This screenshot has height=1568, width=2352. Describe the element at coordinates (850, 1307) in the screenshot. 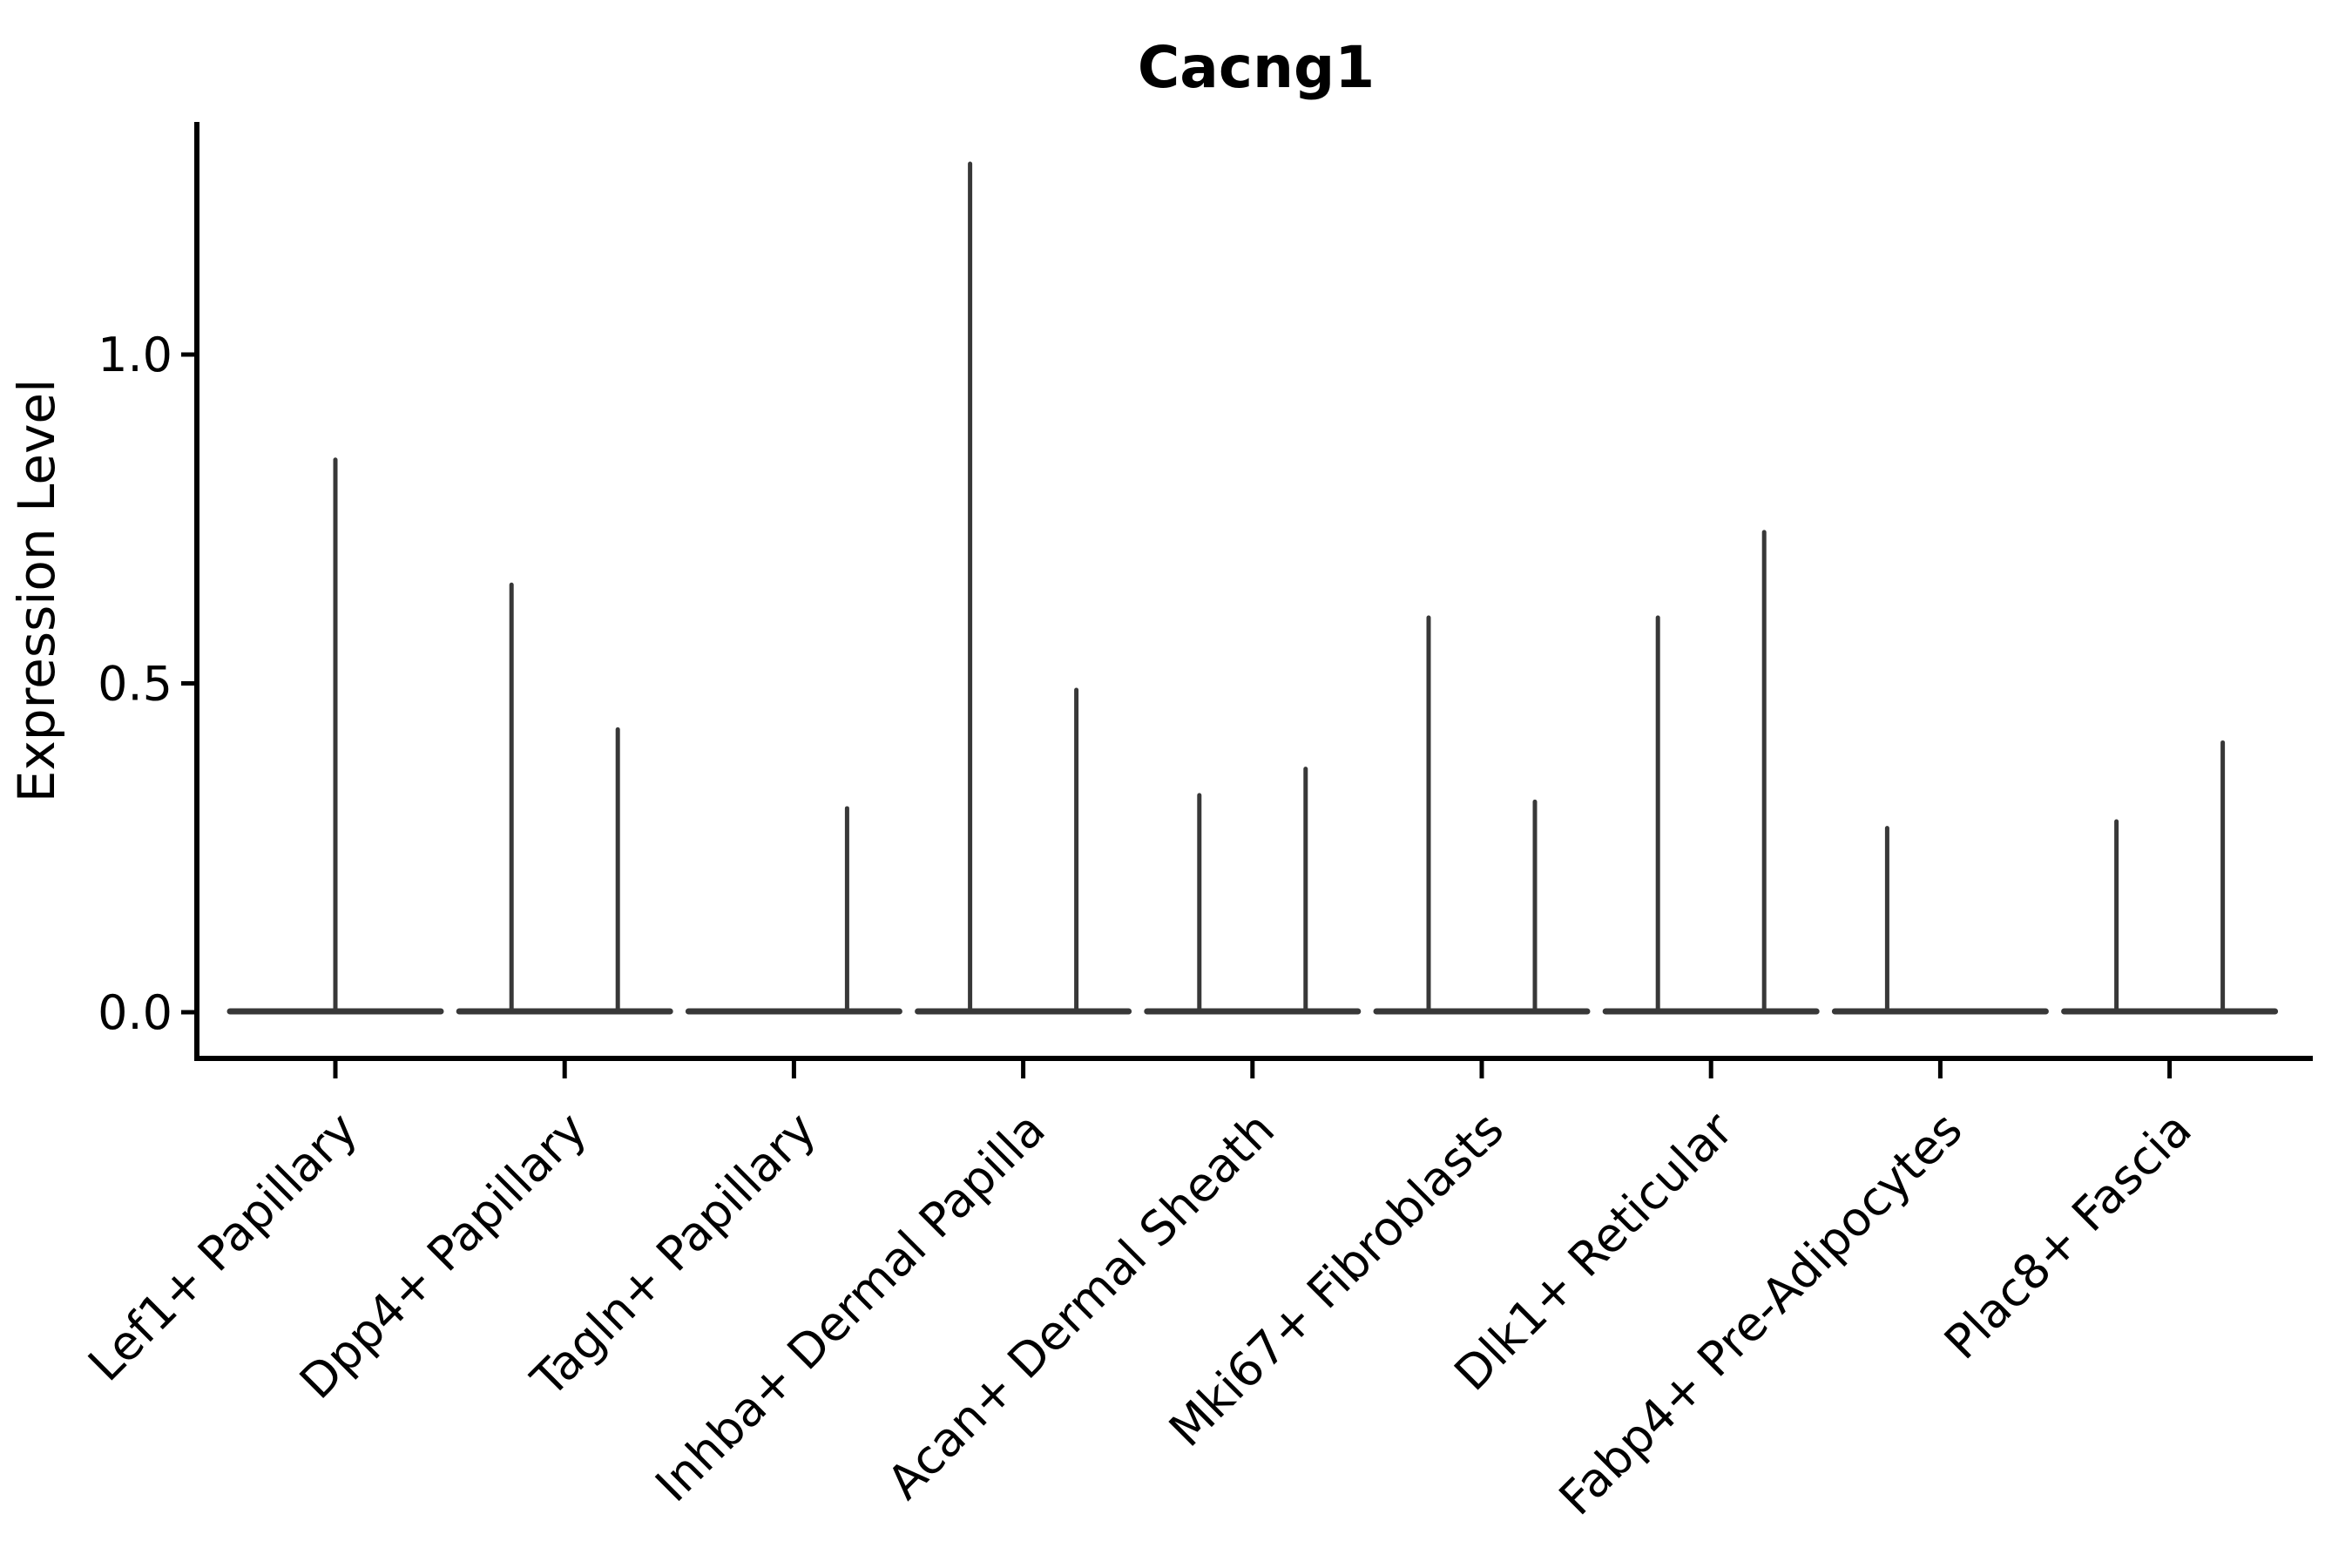

I see `x-tick-label: Inhba+ Dermal Papilla` at that location.